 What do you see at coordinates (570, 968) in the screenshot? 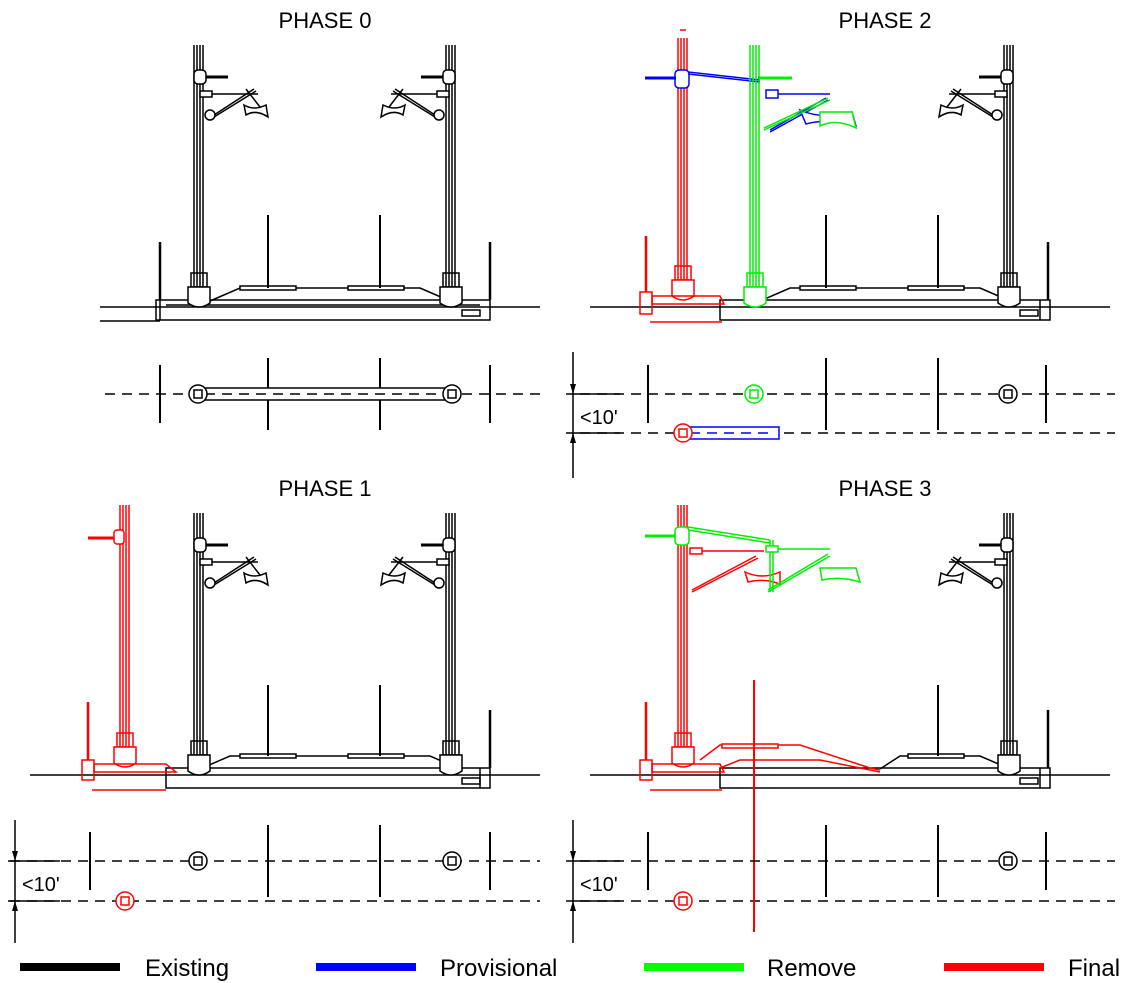
I see `legend: Existing Provisional Remove Final` at bounding box center [570, 968].